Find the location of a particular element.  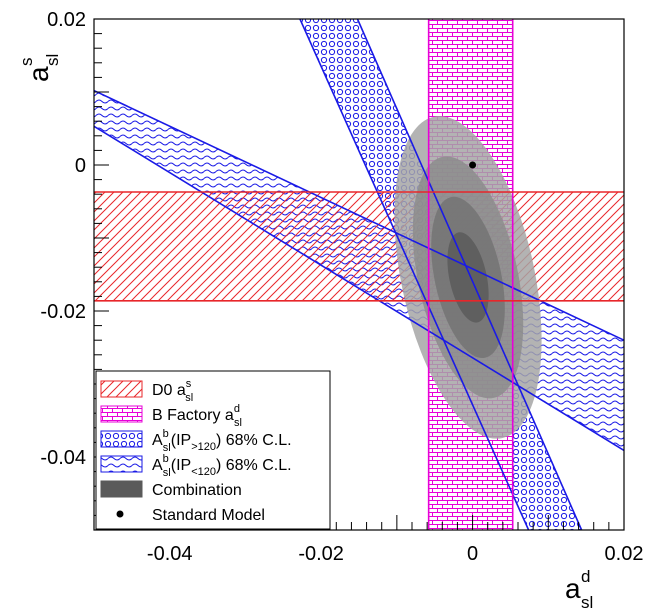

legend-item-d0: D0 as sl is located at coordinates (146, 391).